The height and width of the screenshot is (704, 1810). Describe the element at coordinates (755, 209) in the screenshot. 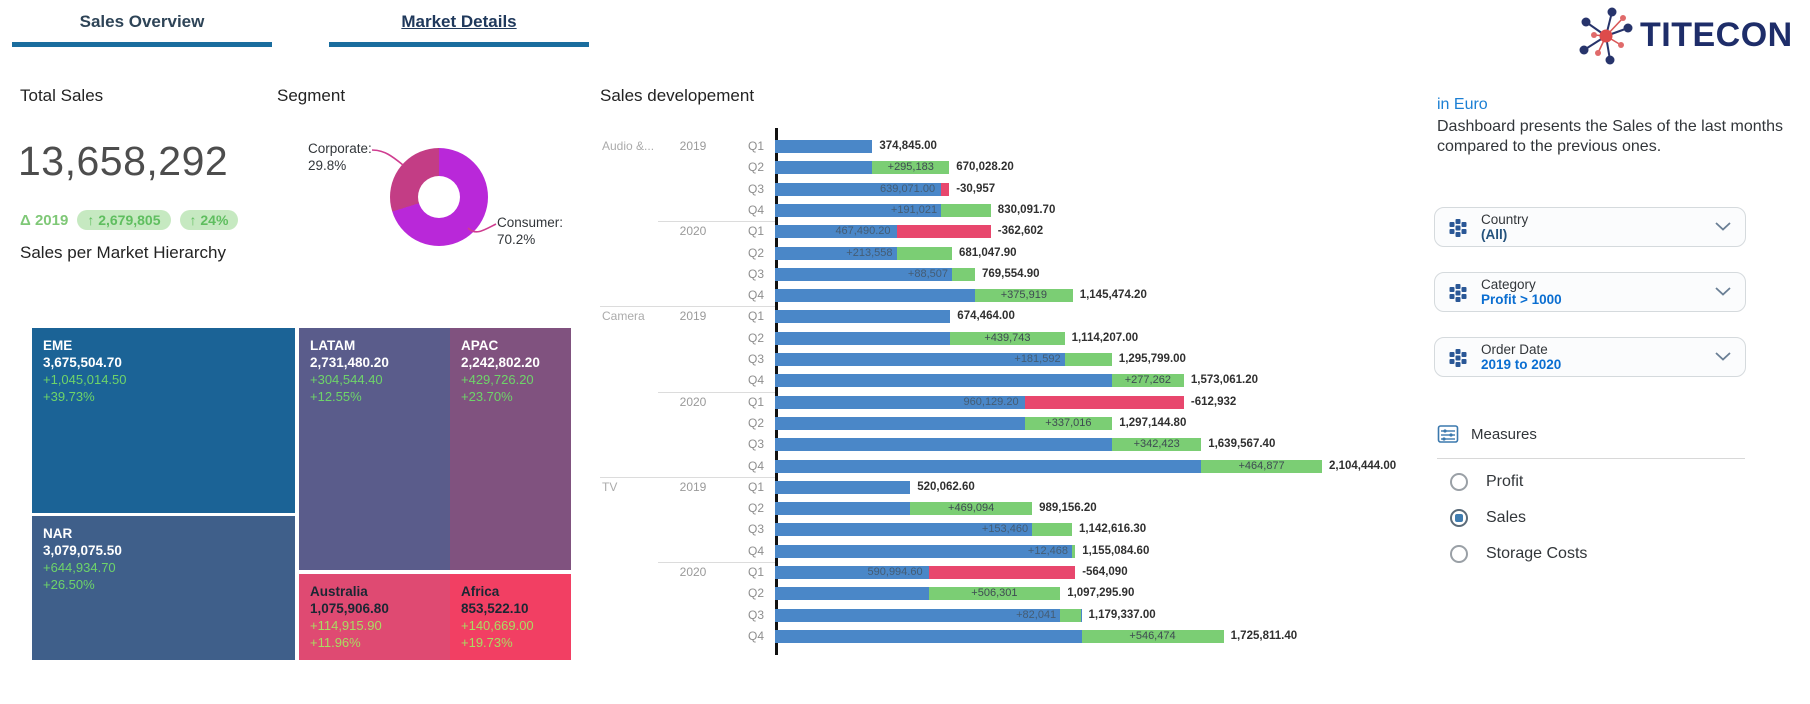

I see `quarter-axis-label: Q4` at that location.